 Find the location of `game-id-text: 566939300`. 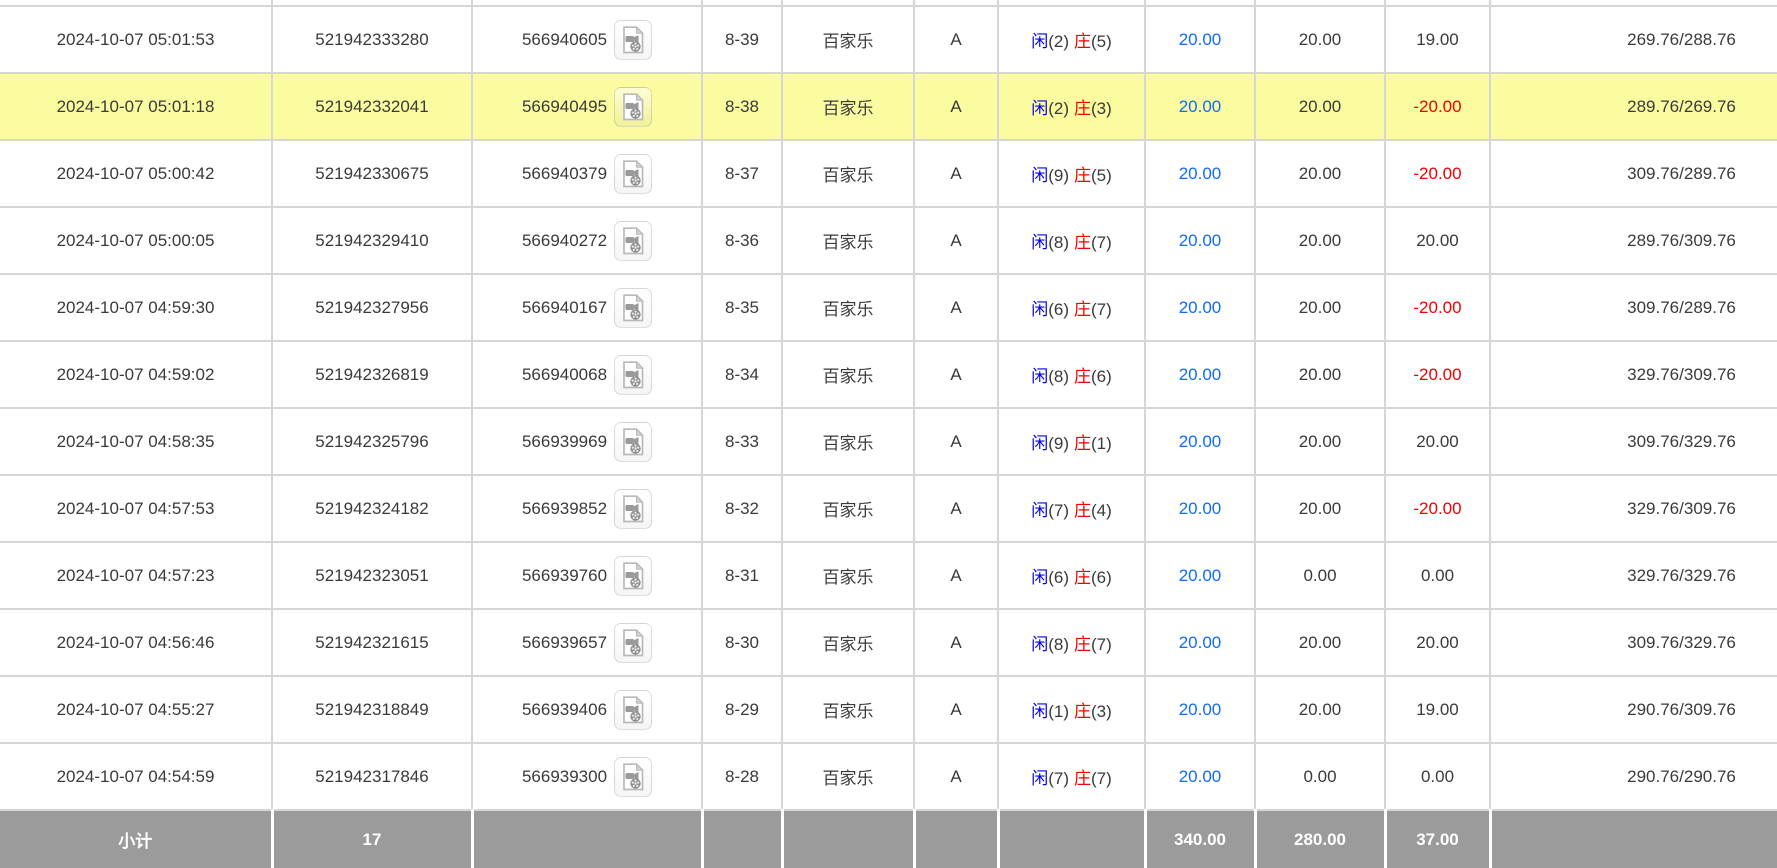

game-id-text: 566939300 is located at coordinates (564, 776).